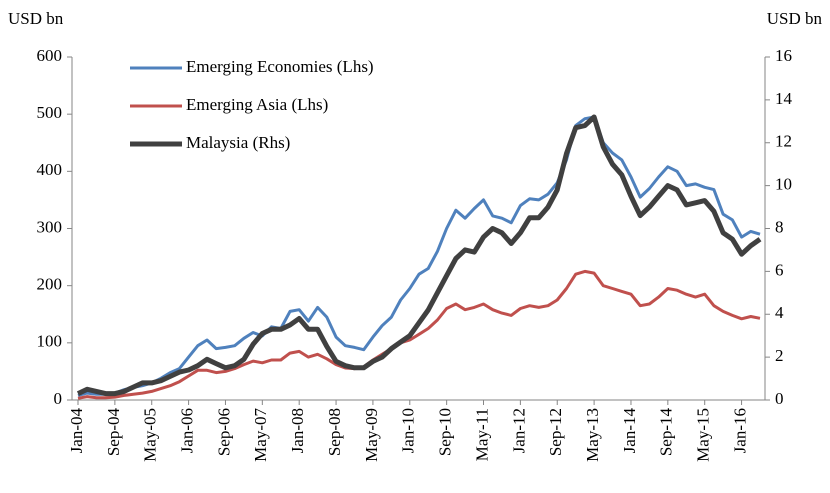 Image resolution: width=830 pixels, height=493 pixels. I want to click on y2-tick-label: 8, so click(779, 226).